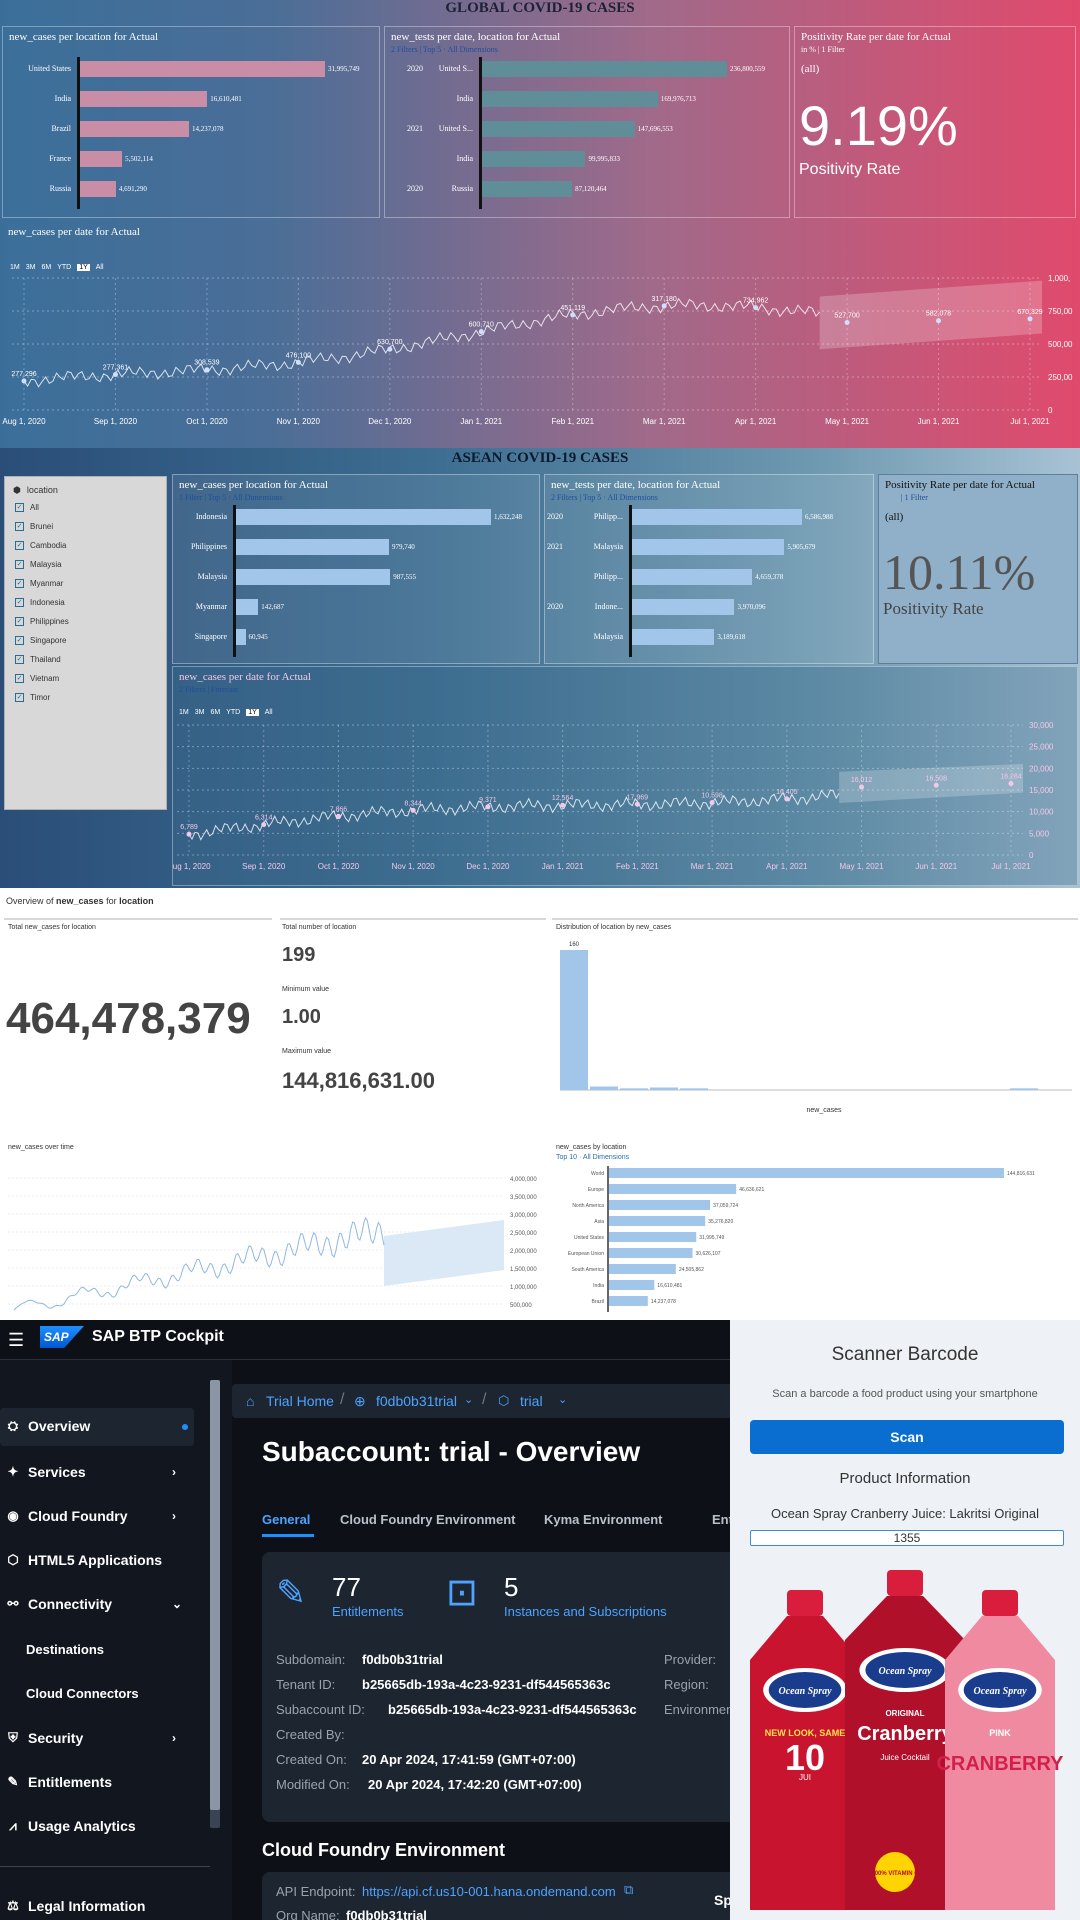  Describe the element at coordinates (629, 1889) in the screenshot. I see `copy-icon: ⧉` at that location.